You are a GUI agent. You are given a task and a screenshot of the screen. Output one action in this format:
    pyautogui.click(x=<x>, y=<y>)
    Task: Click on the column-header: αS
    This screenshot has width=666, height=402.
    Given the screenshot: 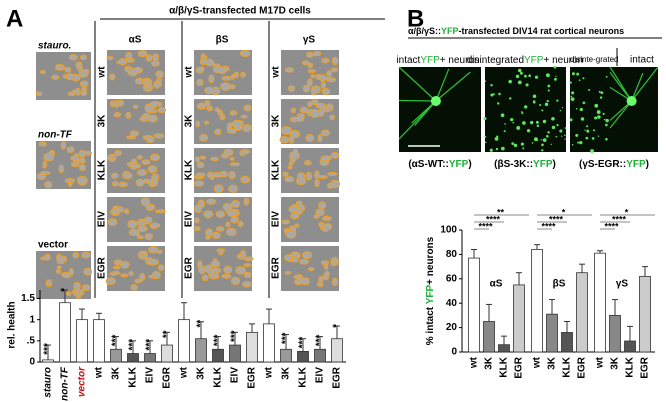 What is the action you would take?
    pyautogui.click(x=135, y=40)
    